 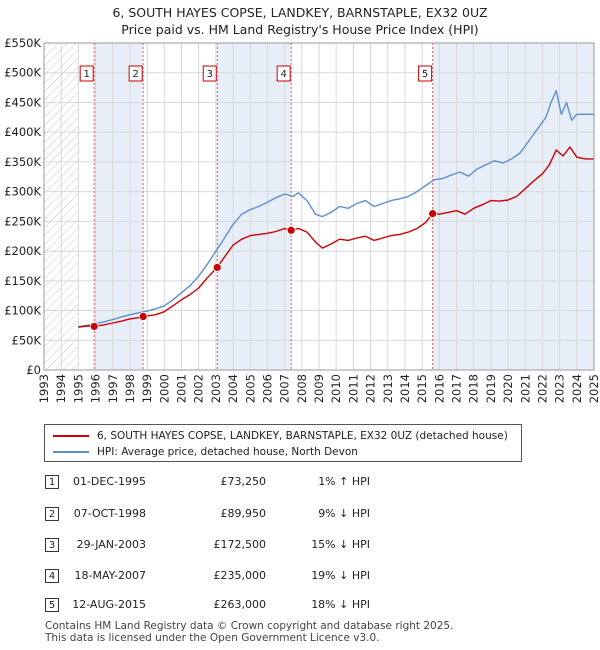 What do you see at coordinates (243, 513) in the screenshot?
I see `transaction-price: £89,950` at bounding box center [243, 513].